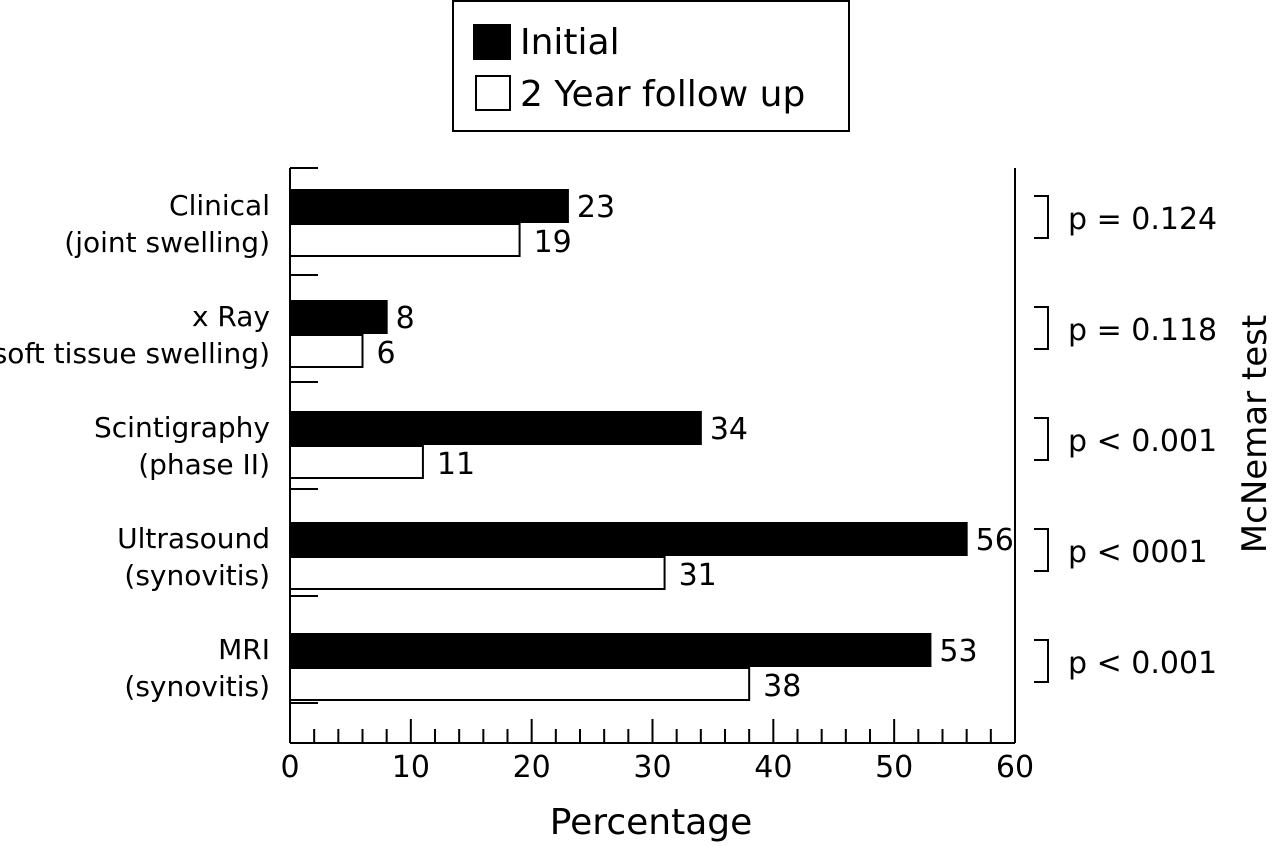 This screenshot has width=1280, height=846. What do you see at coordinates (570, 42) in the screenshot?
I see `legend-label-initial: Initial` at bounding box center [570, 42].